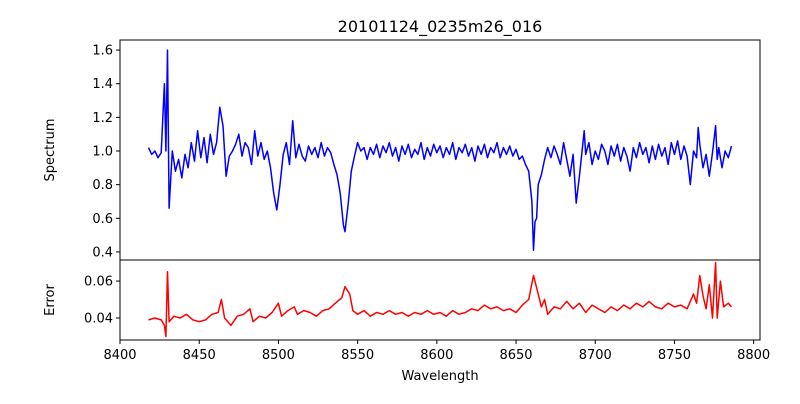 The width and height of the screenshot is (800, 404). Describe the element at coordinates (753, 355) in the screenshot. I see `x-tick-label: 8800` at that location.